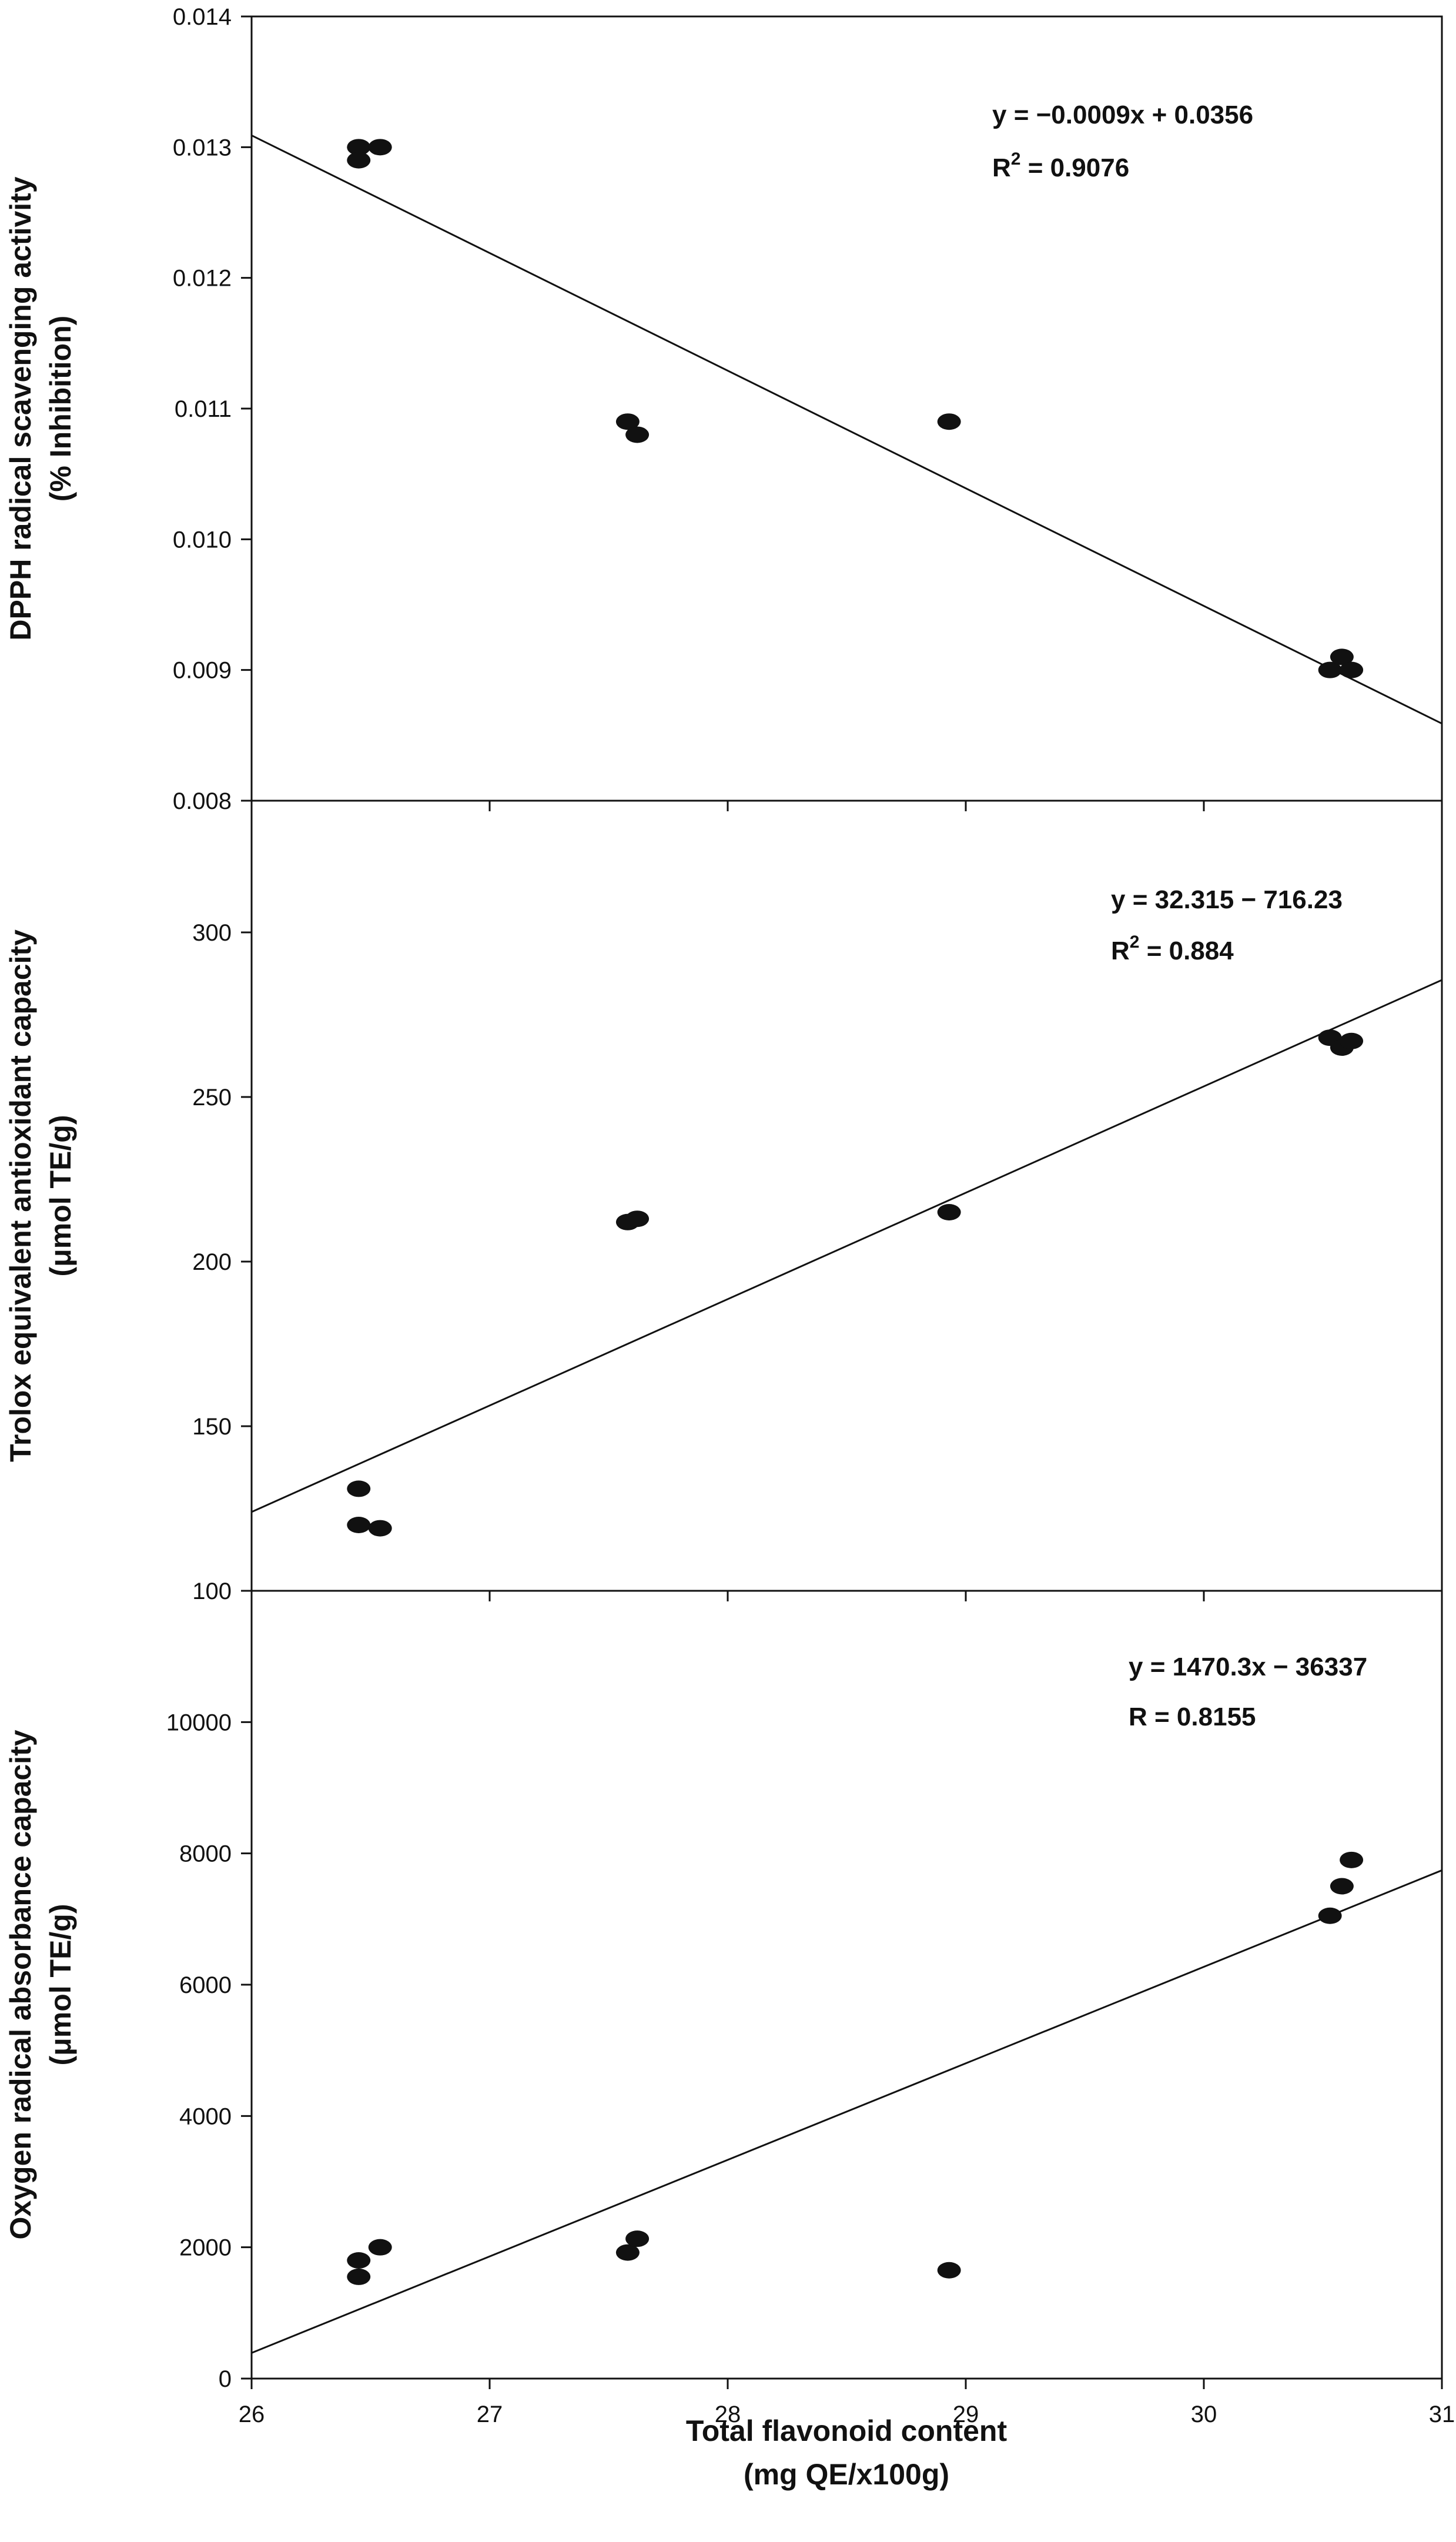  Describe the element at coordinates (846, 2474) in the screenshot. I see `x-axis-title-line2: (mg QE/x100g)` at that location.